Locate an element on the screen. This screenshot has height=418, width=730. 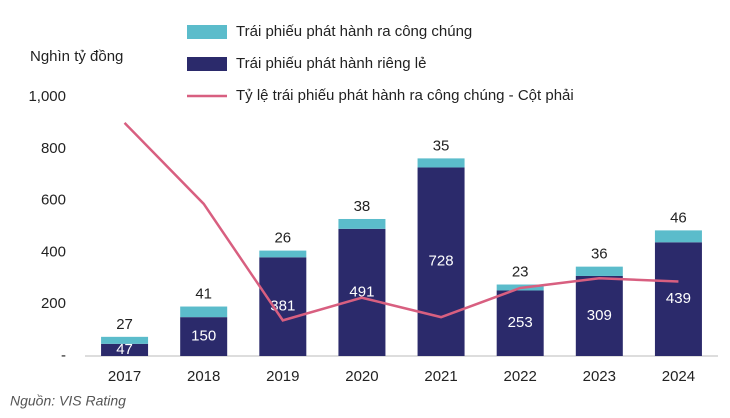
x-tick-label: 2021 is located at coordinates (440, 376).